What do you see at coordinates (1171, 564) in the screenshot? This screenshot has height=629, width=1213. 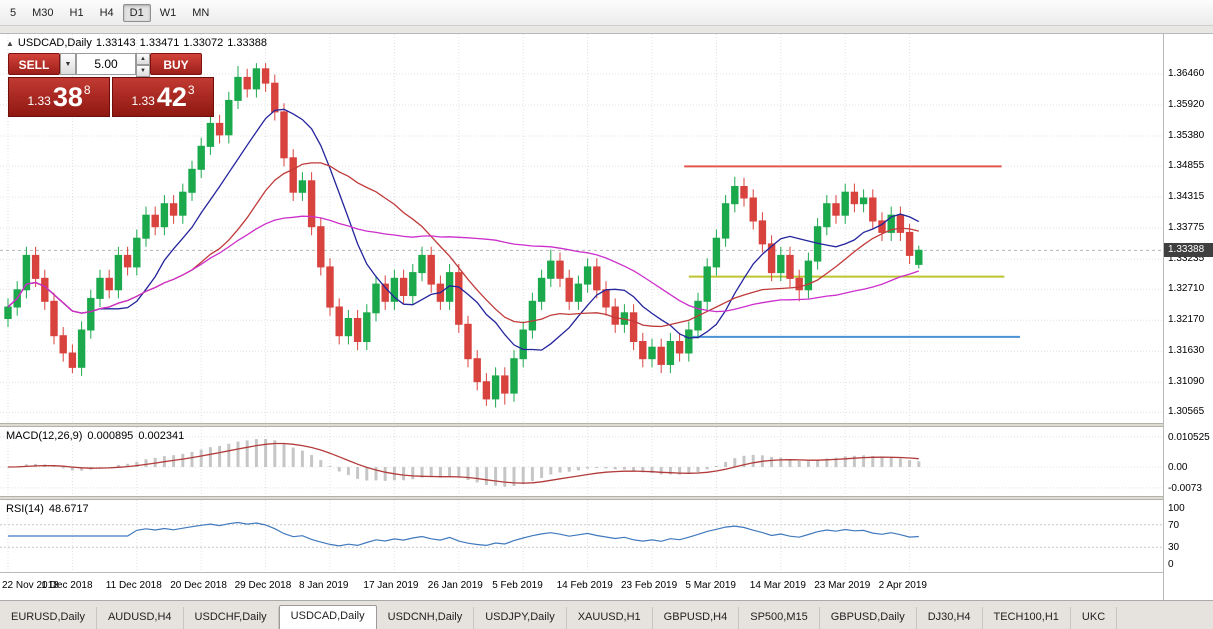 I see `rsi-tick-label: 0` at bounding box center [1171, 564].